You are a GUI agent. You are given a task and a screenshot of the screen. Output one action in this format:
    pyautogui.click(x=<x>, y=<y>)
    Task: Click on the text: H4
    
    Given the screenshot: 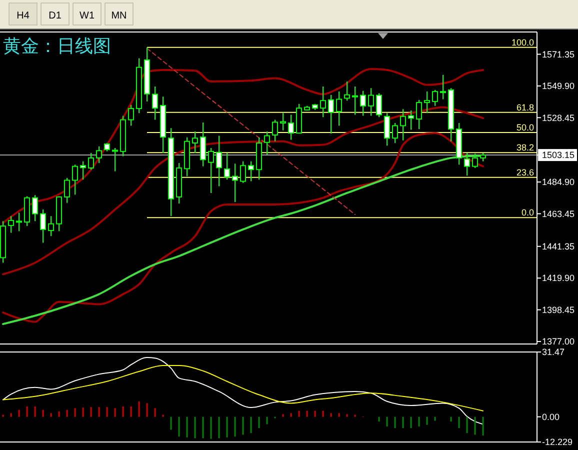 What is the action you would take?
    pyautogui.click(x=23, y=16)
    